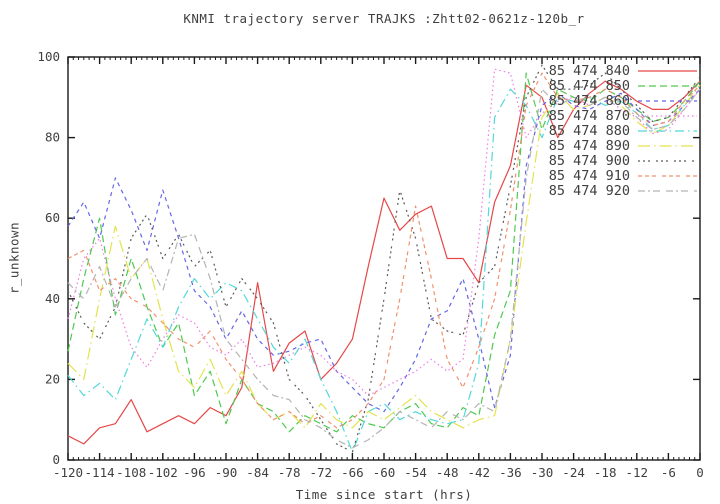 The image size is (720, 504). What do you see at coordinates (384, 494) in the screenshot?
I see `x-axis-label: Time since start (hrs)` at bounding box center [384, 494].